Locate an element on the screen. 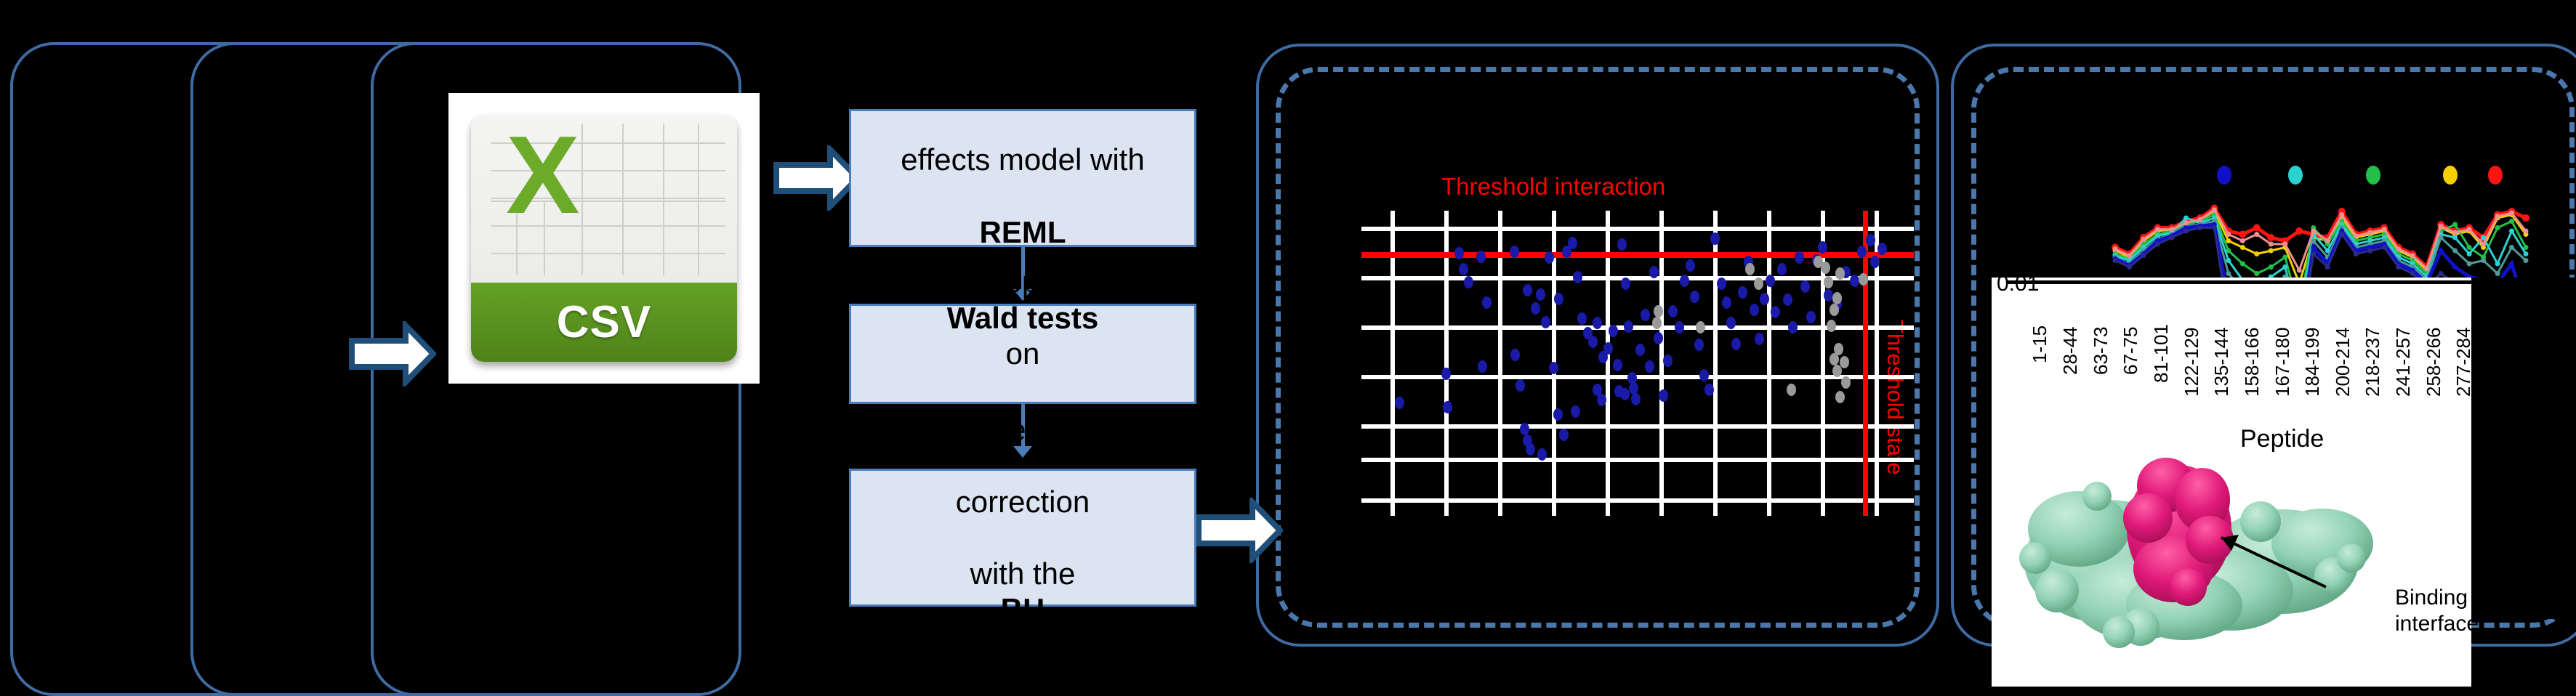 This screenshot has height=696, width=2576. bh-line-3-post: procedure is located at coordinates (1023, 645).